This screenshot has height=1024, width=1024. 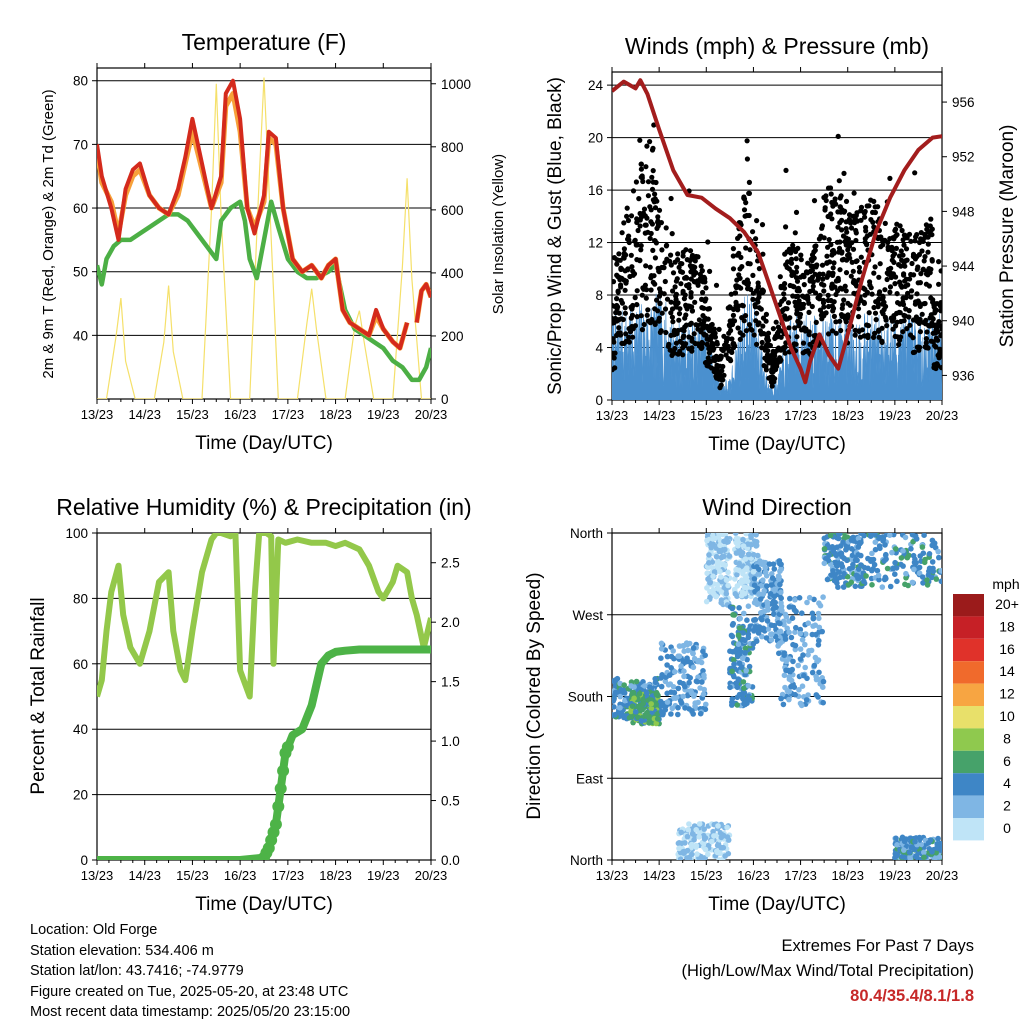 What do you see at coordinates (335, 875) in the screenshot?
I see `x-tick-label: 18/23` at bounding box center [335, 875].